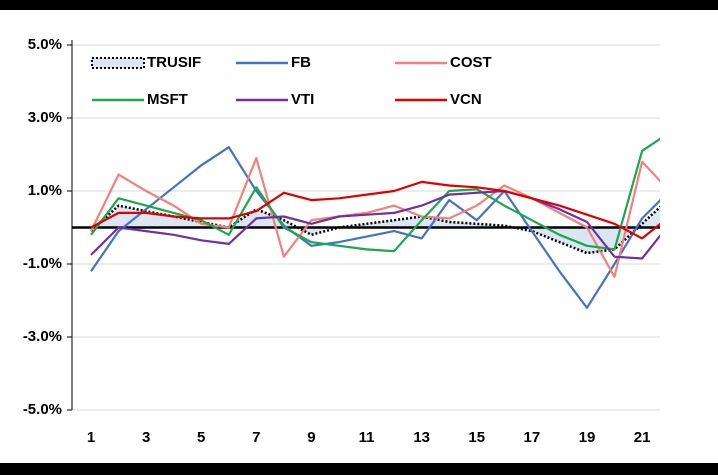 This screenshot has width=718, height=475. I want to click on legend-label: COST, so click(471, 62).